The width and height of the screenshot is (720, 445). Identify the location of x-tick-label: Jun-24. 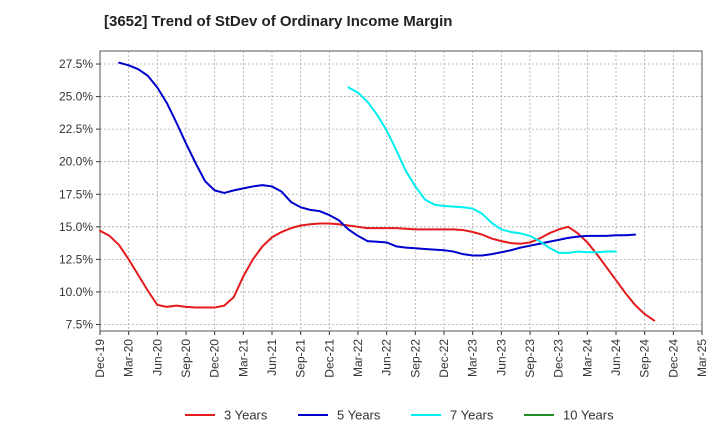
(616, 357).